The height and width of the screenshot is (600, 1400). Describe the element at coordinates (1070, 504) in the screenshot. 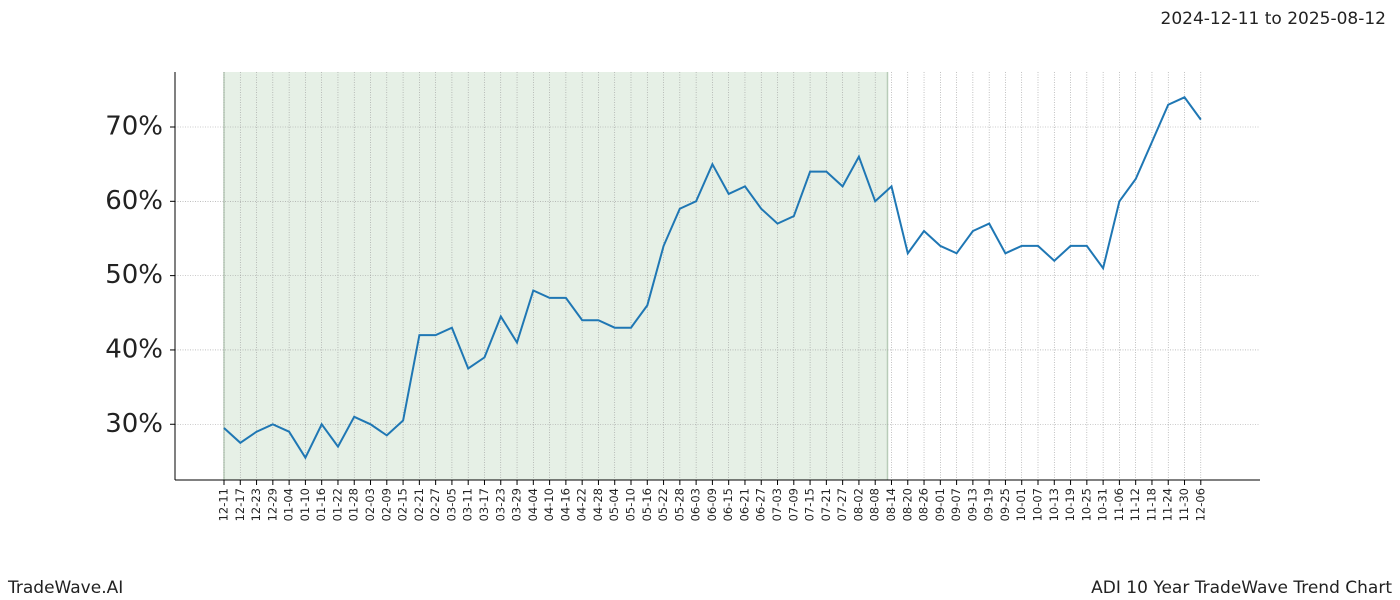

I see `x-tick-label: 10-19` at that location.